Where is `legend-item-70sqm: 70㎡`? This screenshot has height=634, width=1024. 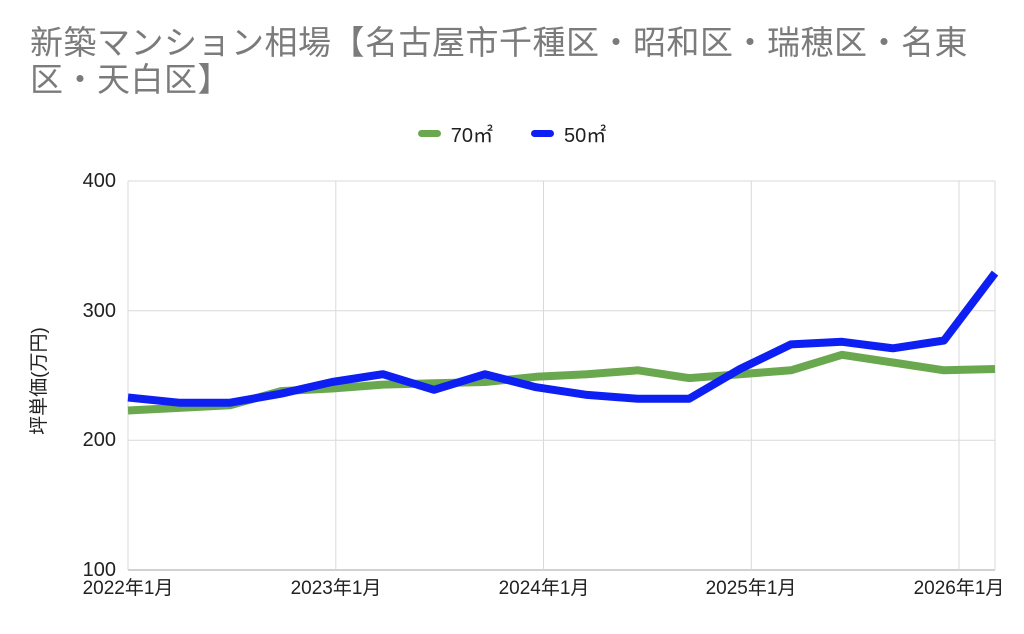 legend-item-70sqm: 70㎡ is located at coordinates (455, 133).